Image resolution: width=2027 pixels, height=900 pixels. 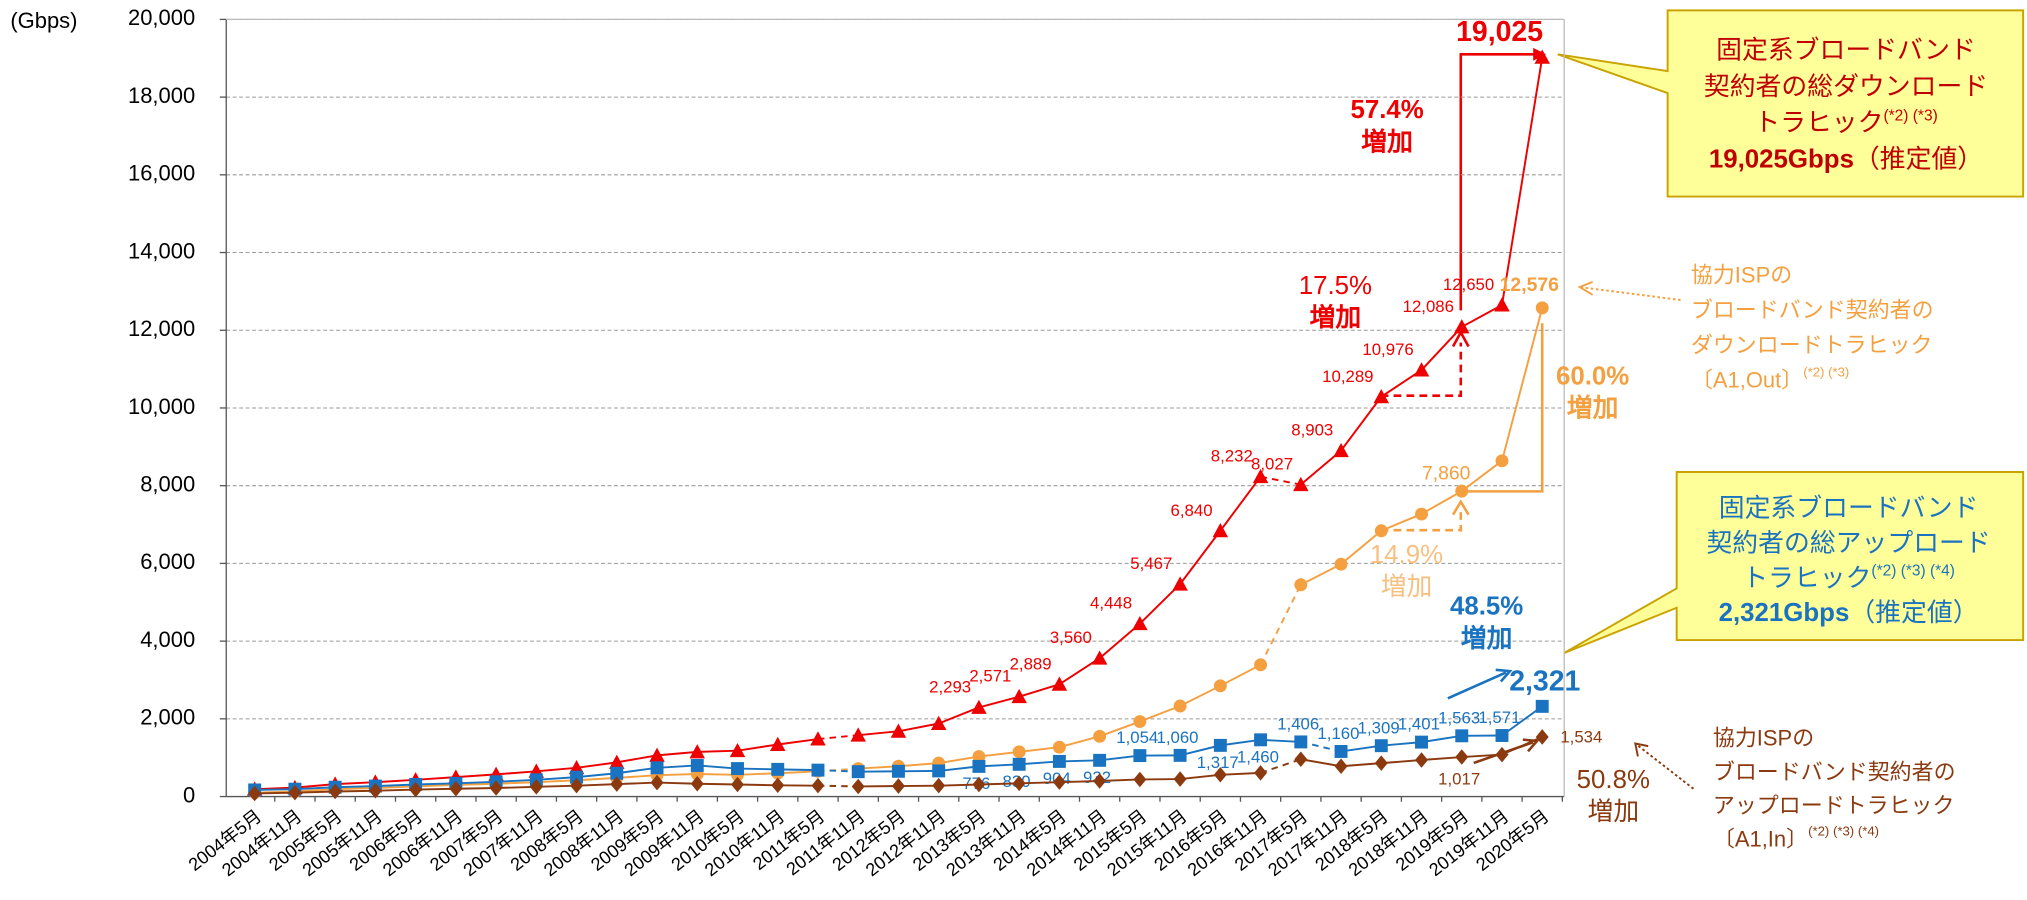 I want to click on data-label: 5,467, so click(x=1151, y=563).